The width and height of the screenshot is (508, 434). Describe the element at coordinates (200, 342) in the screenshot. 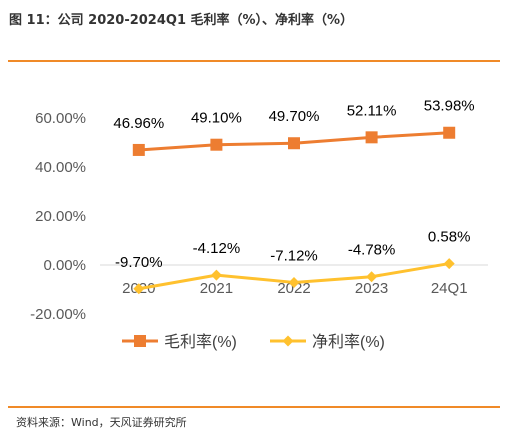

I see `legend-label: 毛利率(%)` at that location.